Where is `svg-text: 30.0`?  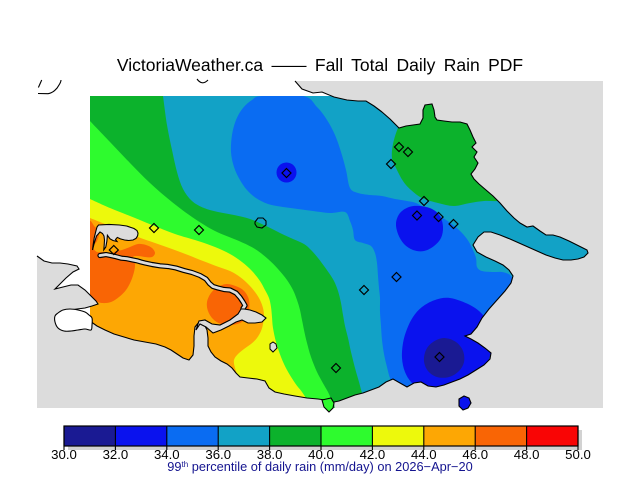
svg-text: 30.0 is located at coordinates (64, 454).